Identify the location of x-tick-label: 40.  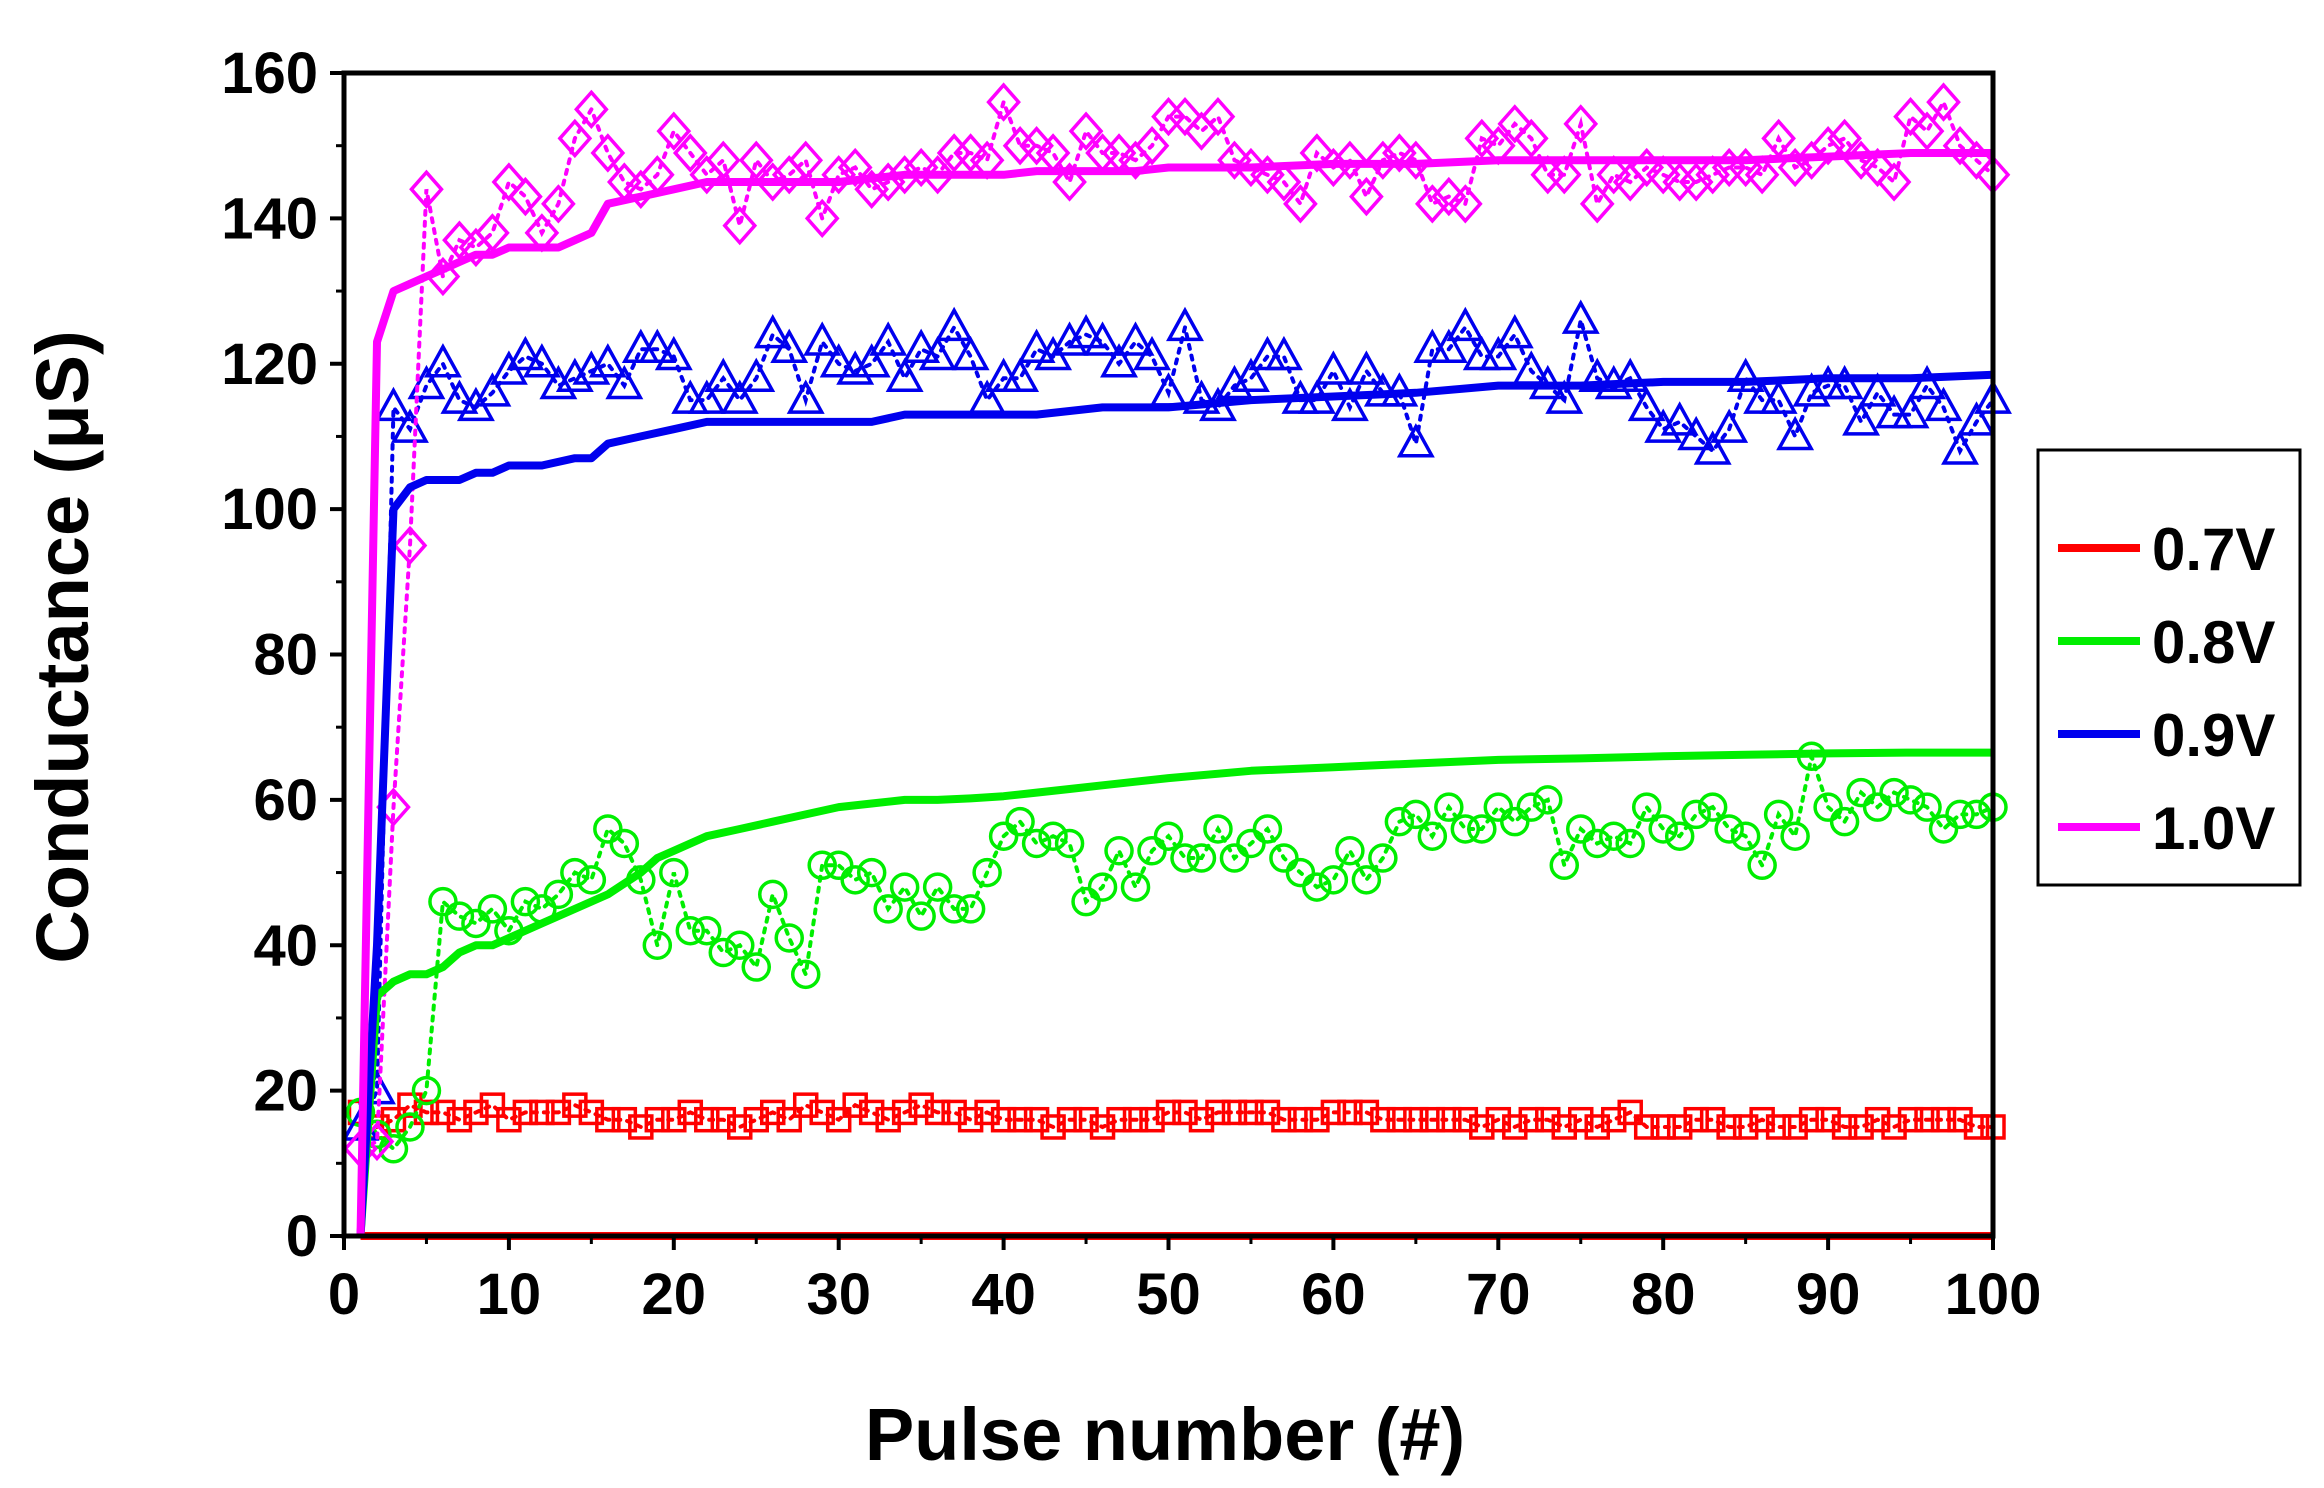
(1003, 1294).